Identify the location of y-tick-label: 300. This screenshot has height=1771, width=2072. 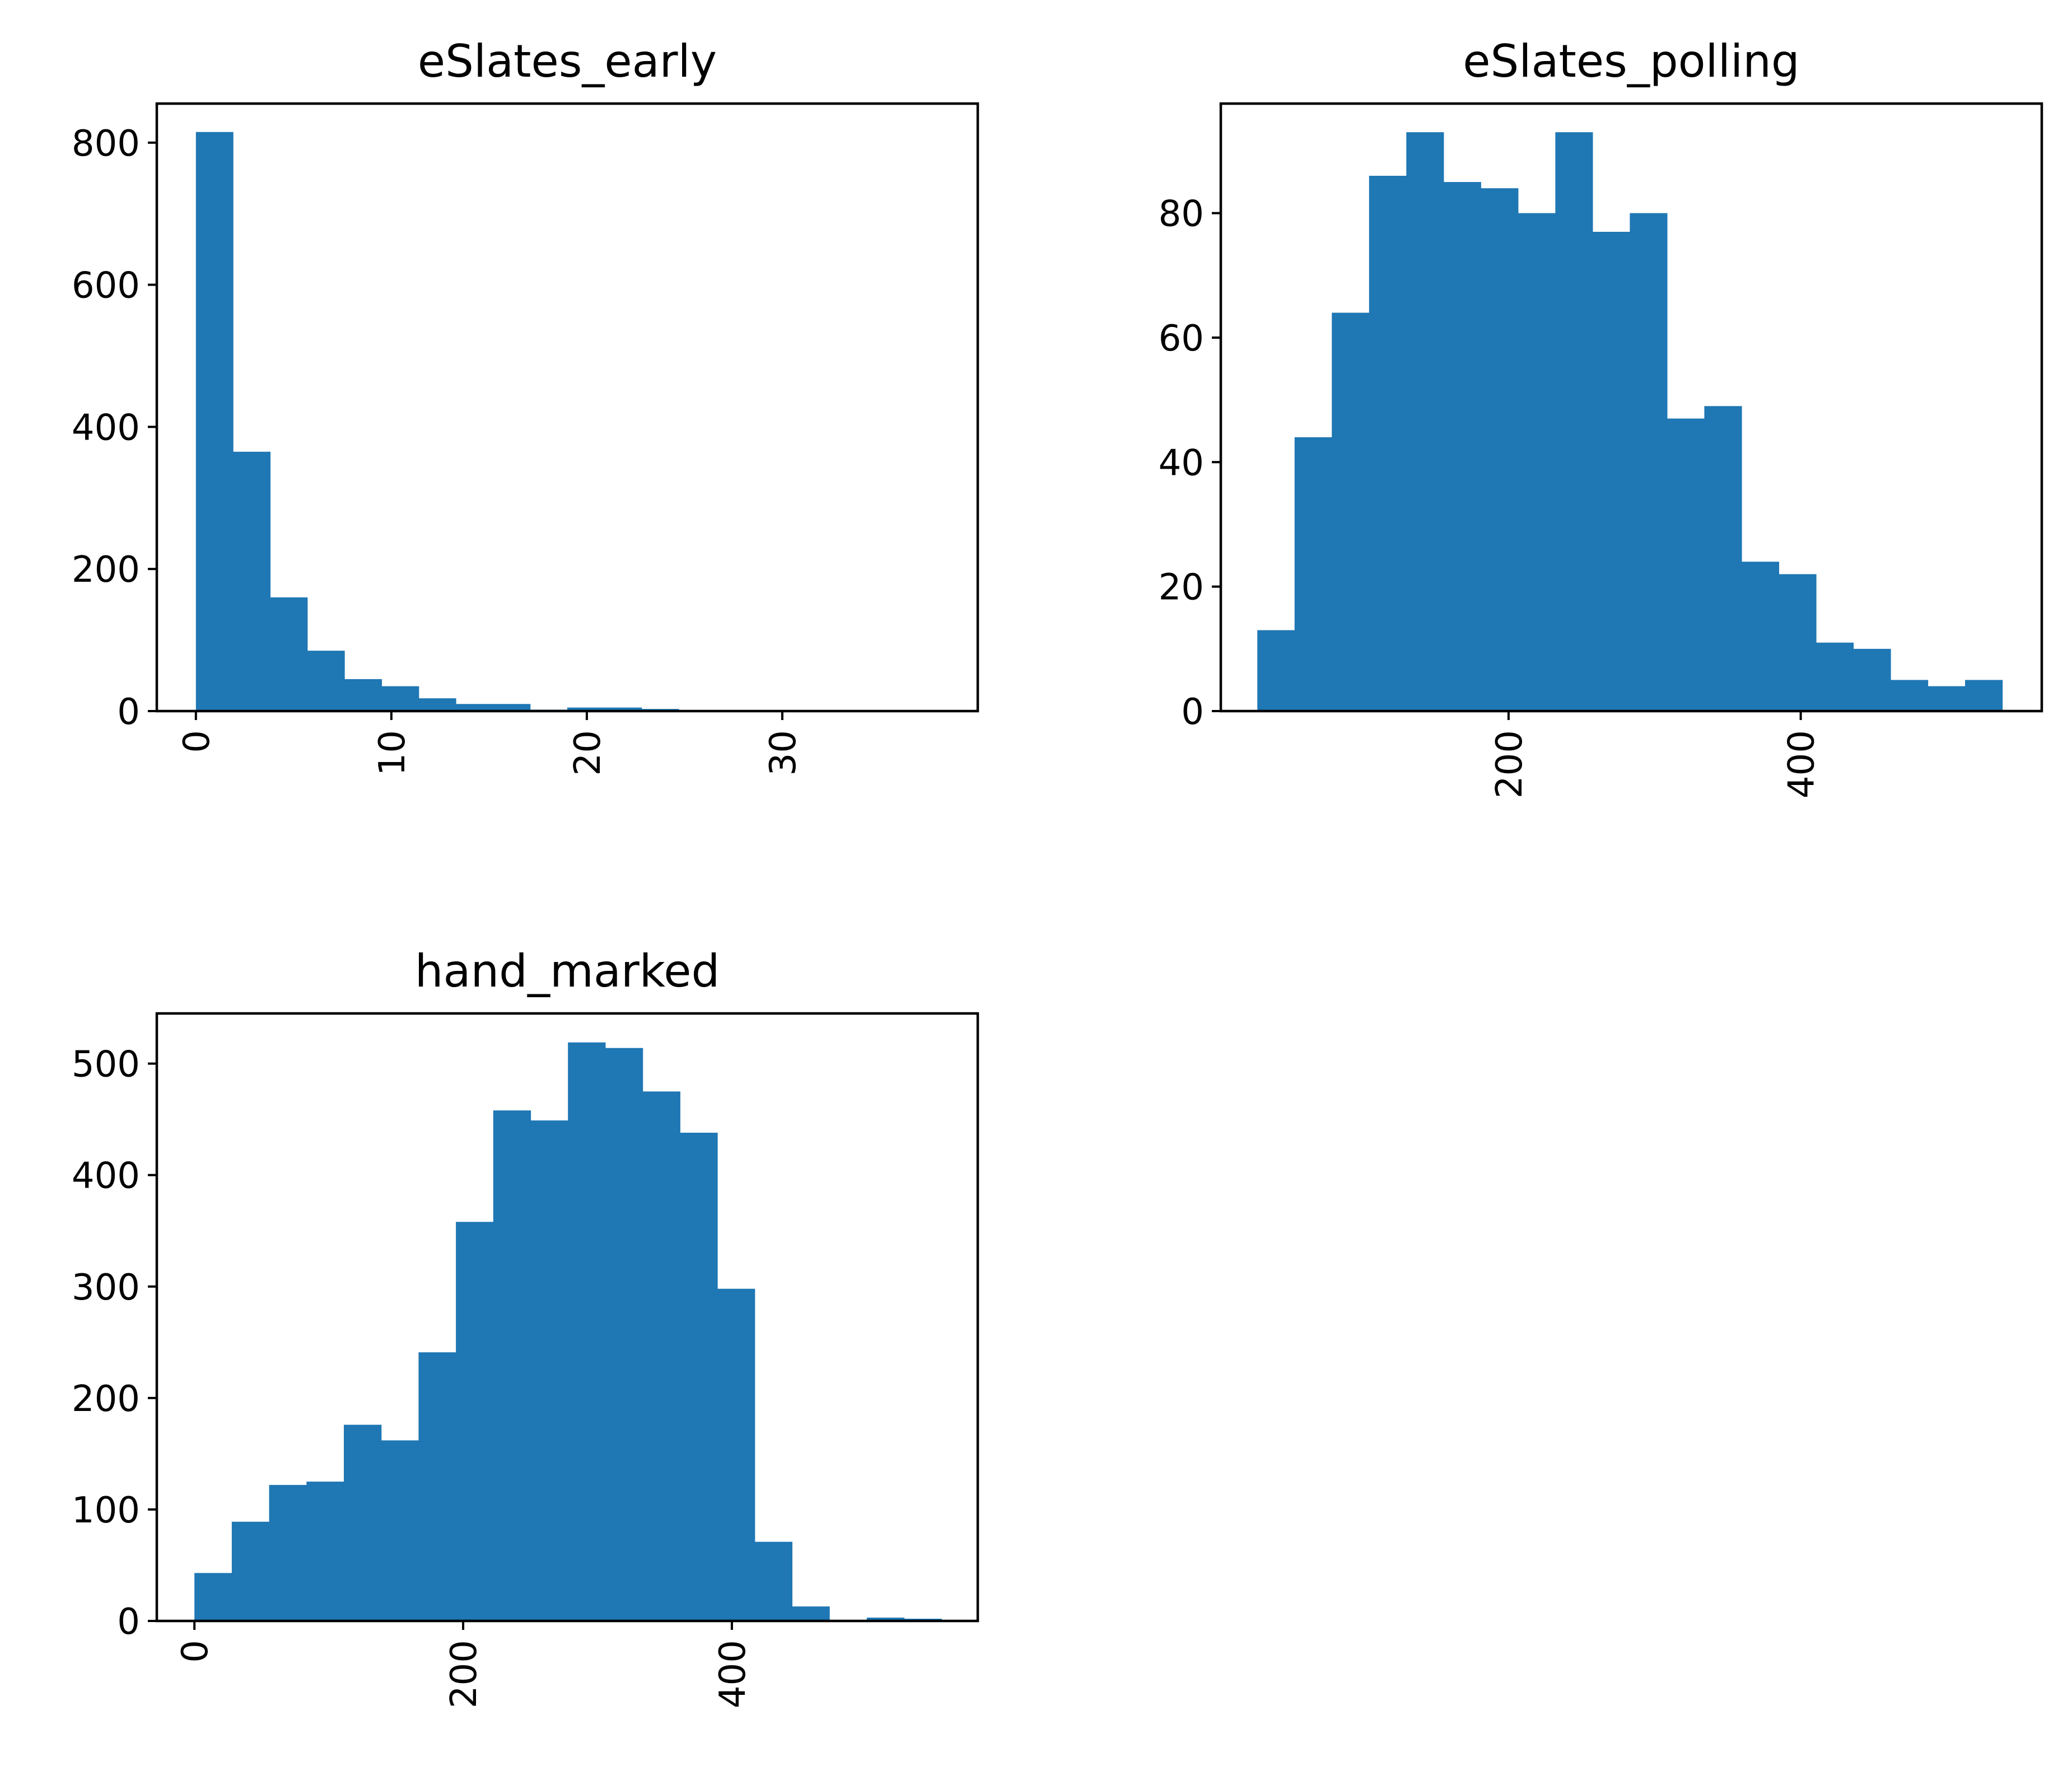
(106, 1288).